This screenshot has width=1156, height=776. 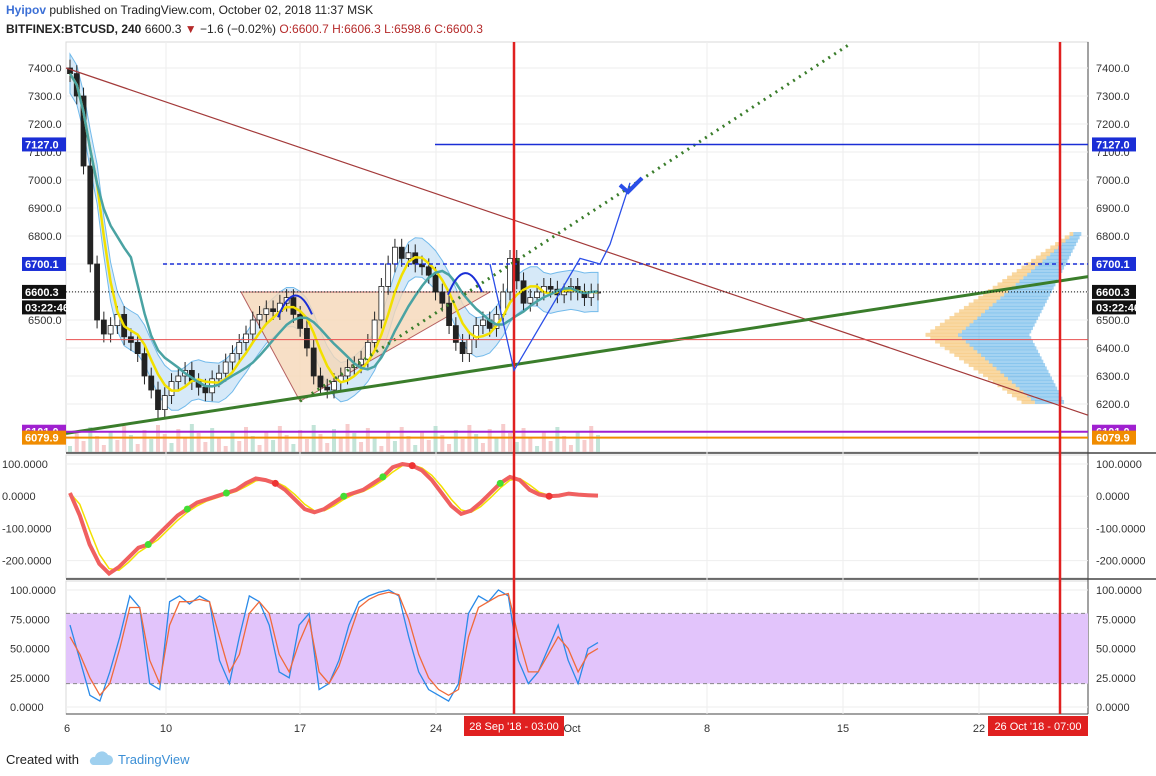 What do you see at coordinates (45, 237) in the screenshot?
I see `left-price-tick-label: 6800.0` at bounding box center [45, 237].